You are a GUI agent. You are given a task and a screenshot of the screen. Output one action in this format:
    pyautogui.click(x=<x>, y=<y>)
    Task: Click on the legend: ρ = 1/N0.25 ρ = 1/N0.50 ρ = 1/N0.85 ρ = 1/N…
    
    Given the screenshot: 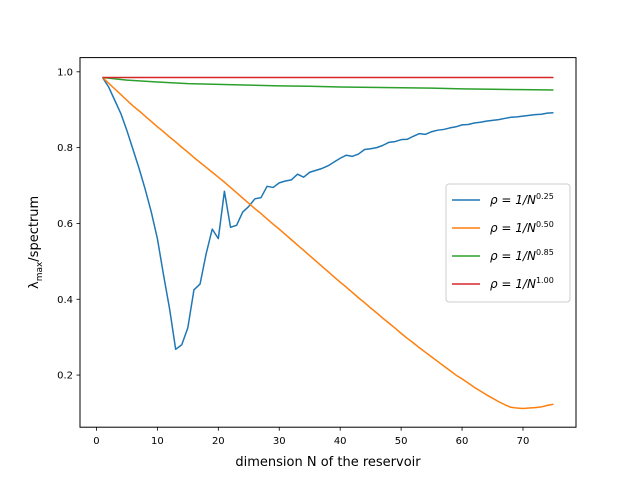 What is the action you would take?
    pyautogui.click(x=508, y=243)
    